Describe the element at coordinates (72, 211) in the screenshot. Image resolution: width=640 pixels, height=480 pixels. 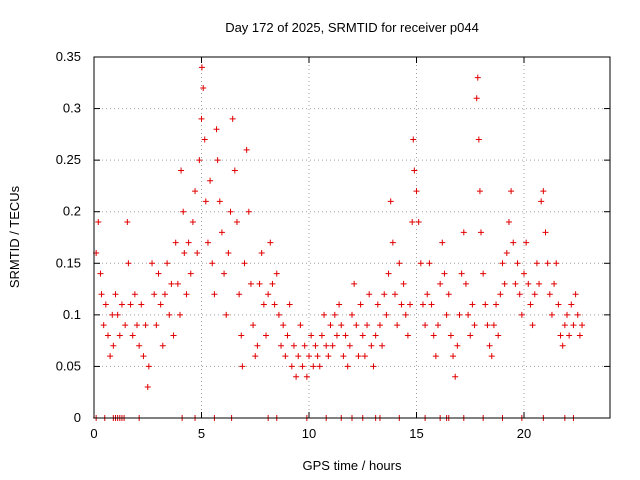
I see `y-tick-label: 0.2` at that location.